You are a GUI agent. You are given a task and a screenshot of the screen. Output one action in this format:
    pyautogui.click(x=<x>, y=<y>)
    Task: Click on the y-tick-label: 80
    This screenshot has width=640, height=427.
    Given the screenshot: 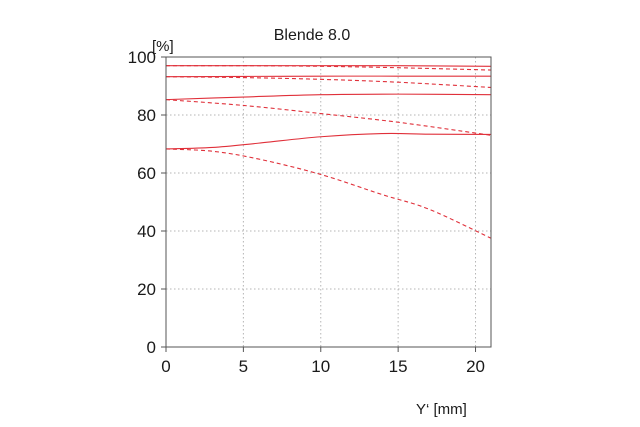 What is the action you would take?
    pyautogui.click(x=146, y=115)
    